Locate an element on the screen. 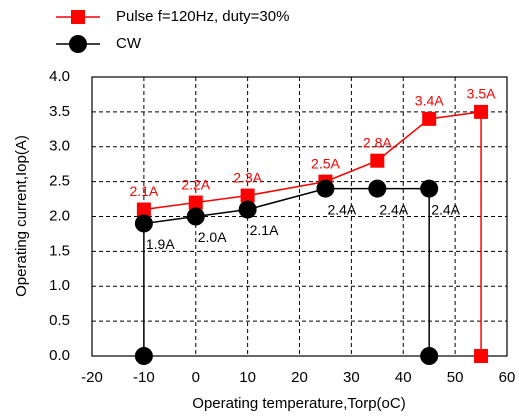  data-label: 2.0A is located at coordinates (212, 237).